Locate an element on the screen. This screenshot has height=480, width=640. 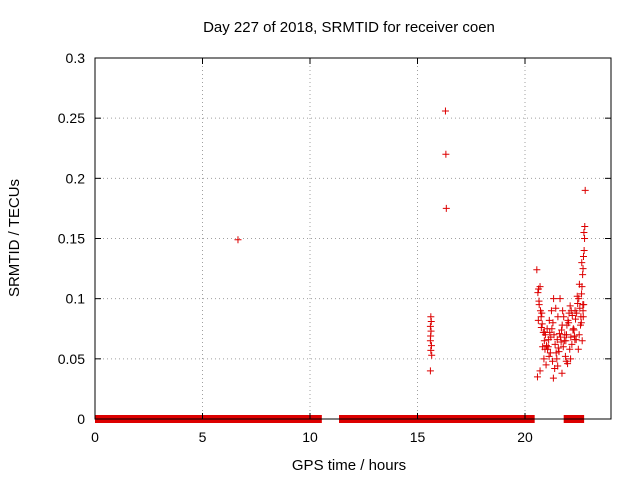
y-tick-label: 0.05 is located at coordinates (71, 359).